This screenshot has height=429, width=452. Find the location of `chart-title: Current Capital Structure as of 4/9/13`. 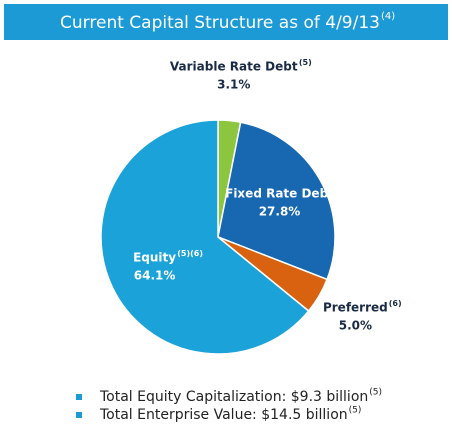

chart-title: Current Capital Structure as of 4/9/13 is located at coordinates (220, 23).